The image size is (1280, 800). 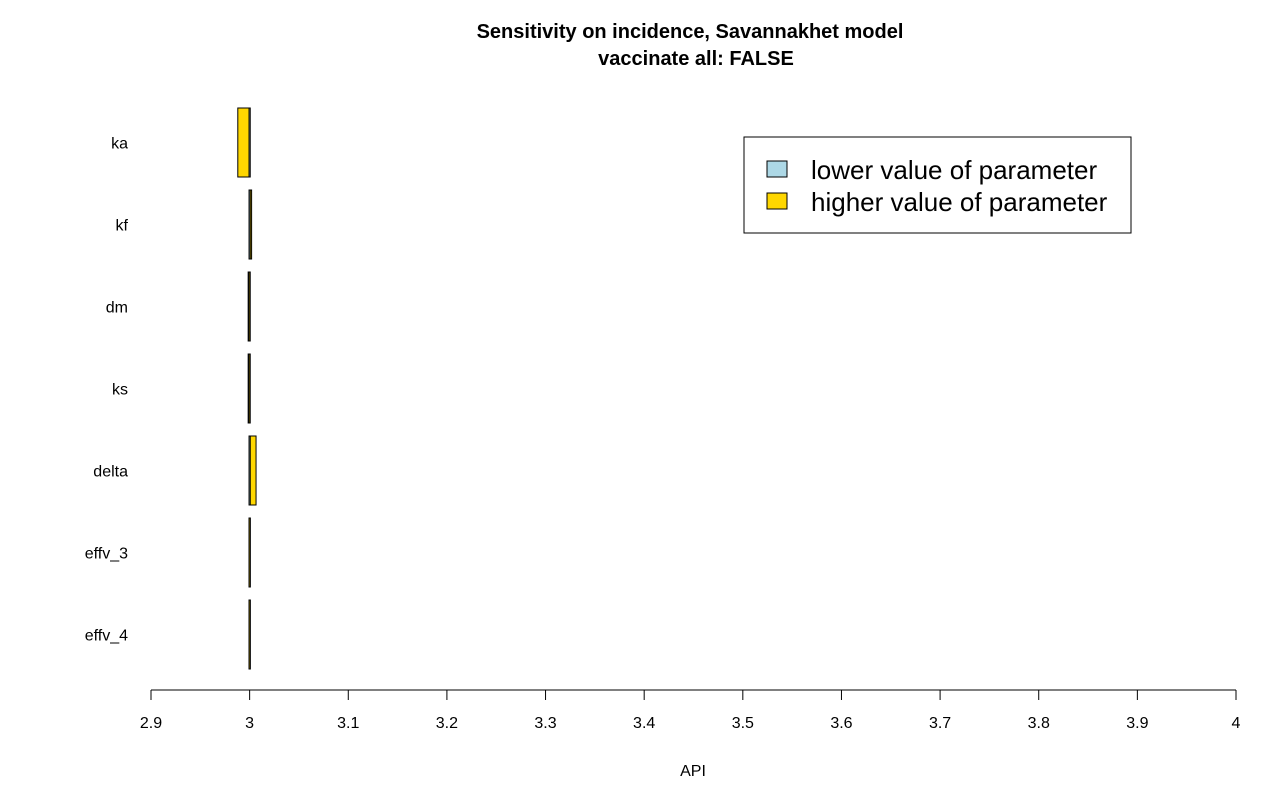 What do you see at coordinates (841, 723) in the screenshot?
I see `x-tick-label: 3.6` at bounding box center [841, 723].